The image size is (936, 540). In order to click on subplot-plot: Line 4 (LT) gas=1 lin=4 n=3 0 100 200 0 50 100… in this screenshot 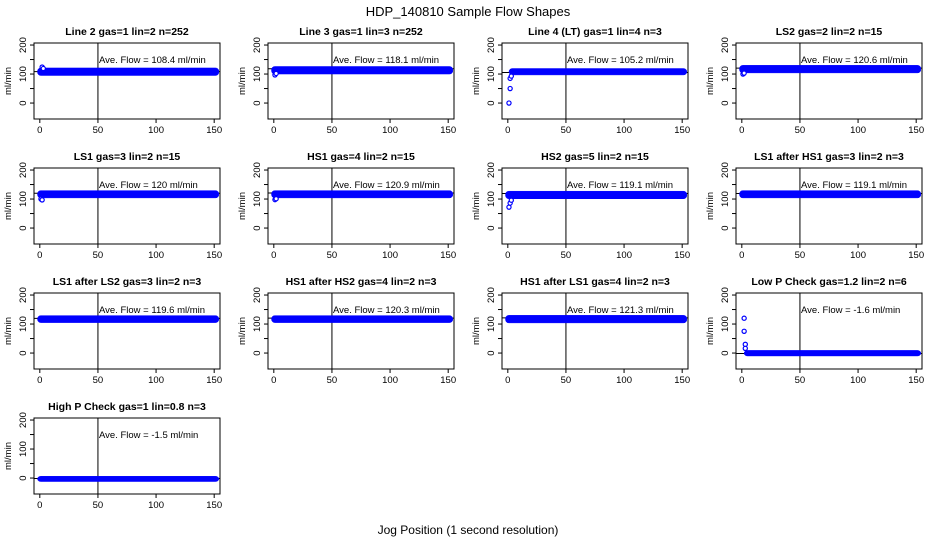, I will do `click(580, 81)`.